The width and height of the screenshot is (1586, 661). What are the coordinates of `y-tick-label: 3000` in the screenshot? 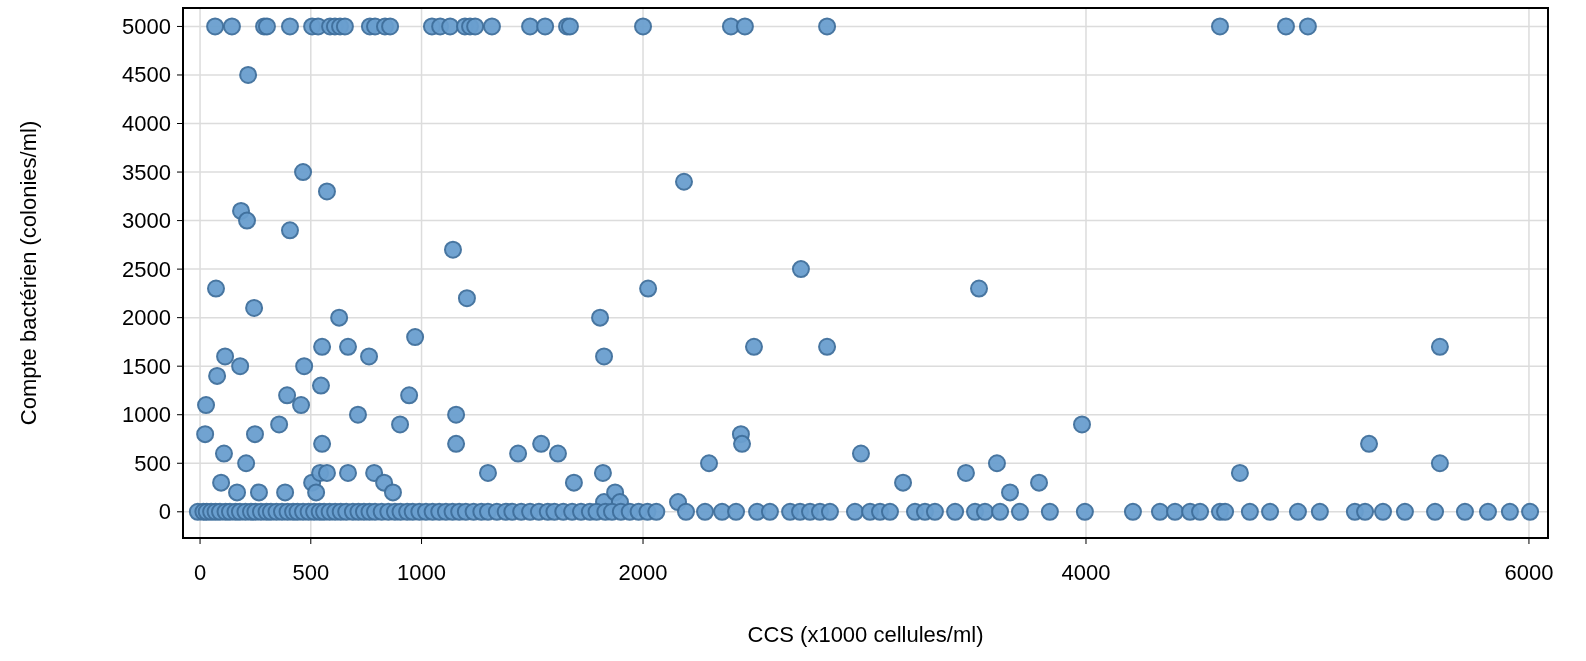 It's located at (146, 221).